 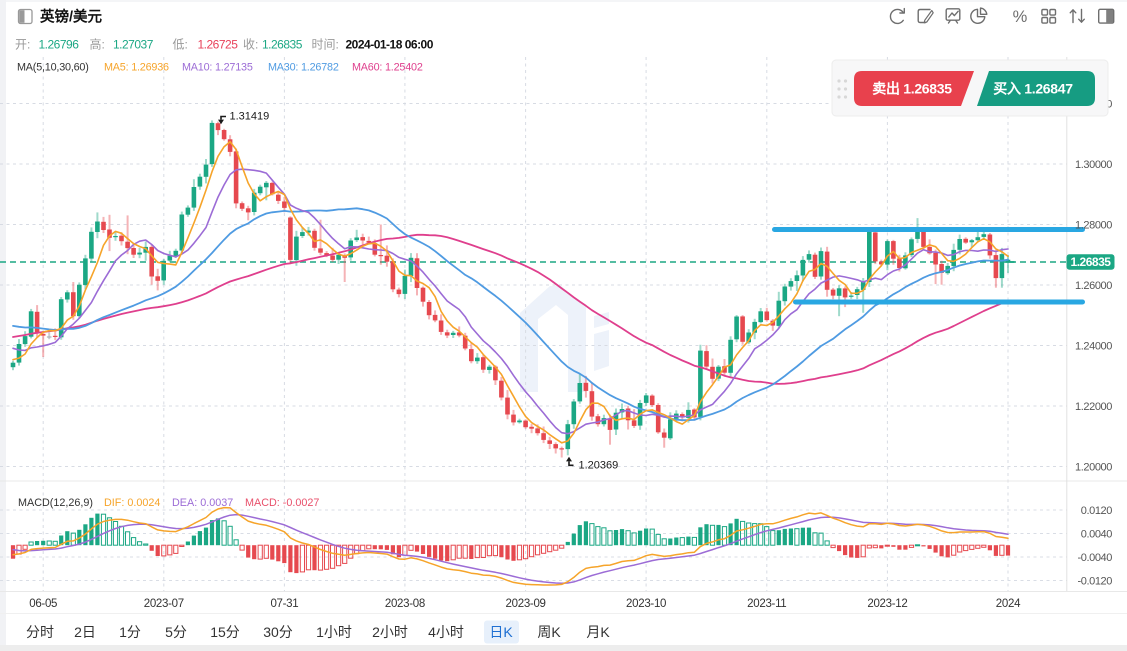 What do you see at coordinates (390, 632) in the screenshot?
I see `svg-text: 2小时` at bounding box center [390, 632].